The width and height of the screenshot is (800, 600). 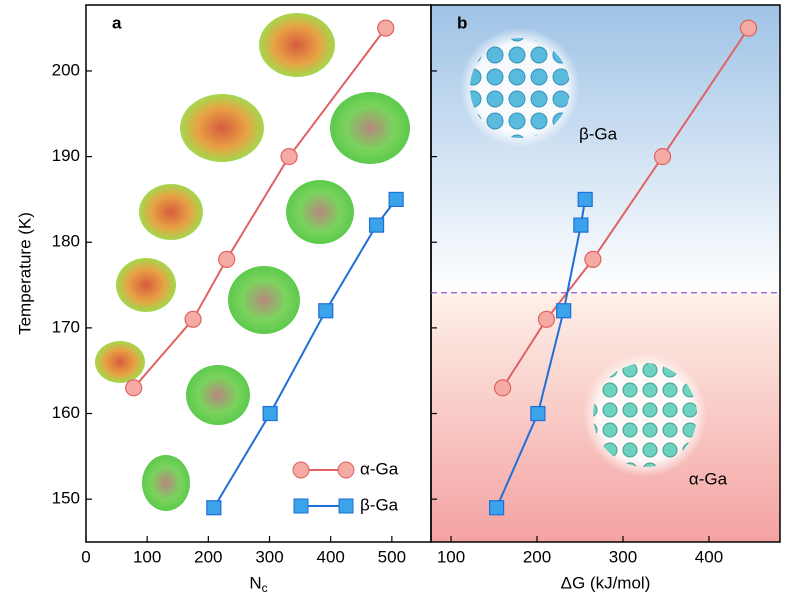 What do you see at coordinates (392, 556) in the screenshot?
I see `x-tick-label: 500` at bounding box center [392, 556].